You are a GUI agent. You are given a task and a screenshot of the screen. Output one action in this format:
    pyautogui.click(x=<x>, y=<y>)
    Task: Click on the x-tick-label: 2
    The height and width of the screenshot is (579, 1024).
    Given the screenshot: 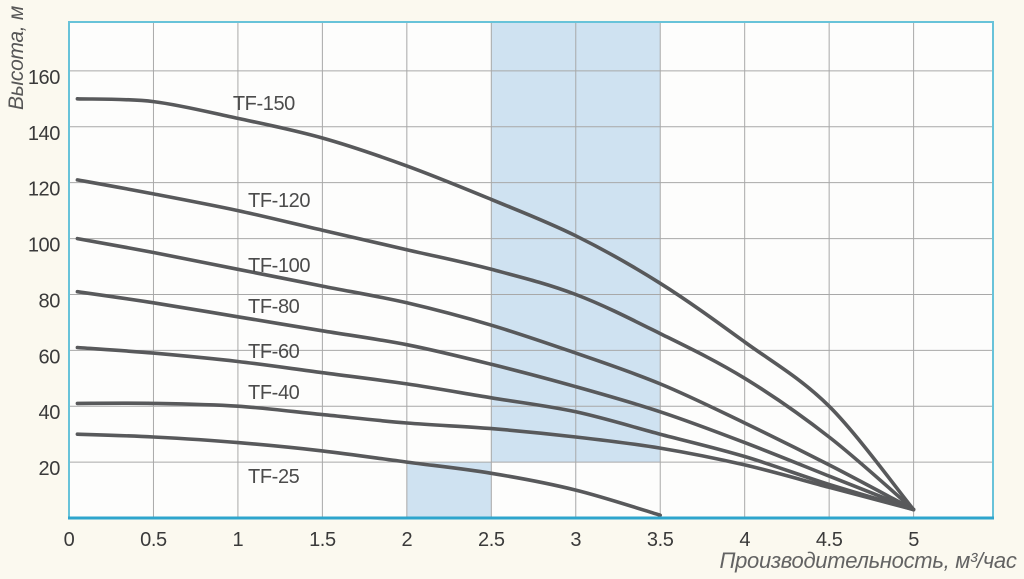 What is the action you would take?
    pyautogui.click(x=406, y=540)
    